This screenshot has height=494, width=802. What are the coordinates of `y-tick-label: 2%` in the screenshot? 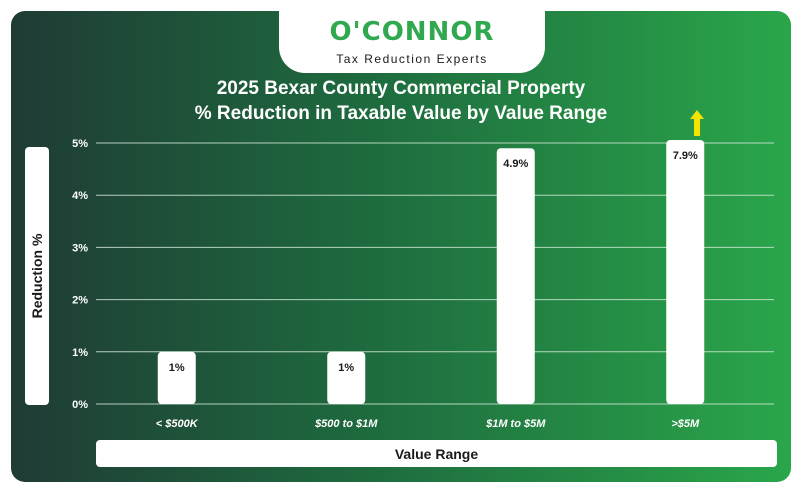 It's located at (80, 301).